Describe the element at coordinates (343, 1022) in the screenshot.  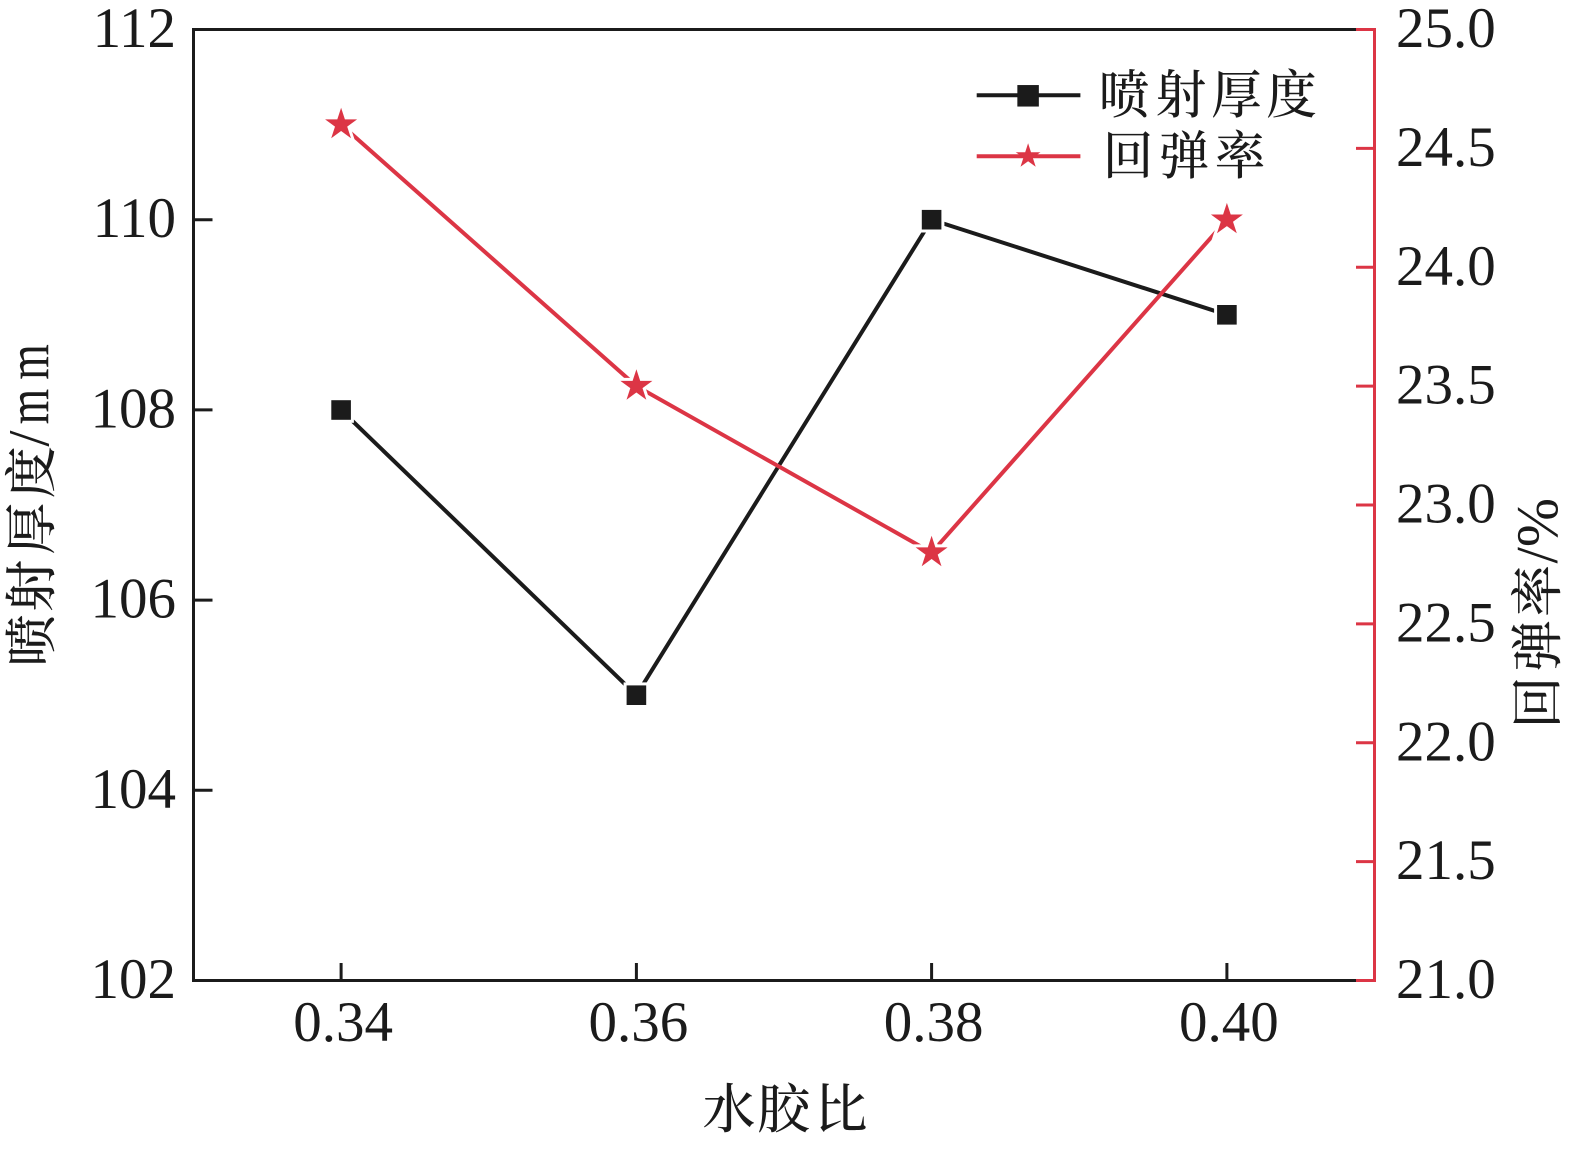
I see `svg-text: 0.34` at that location.